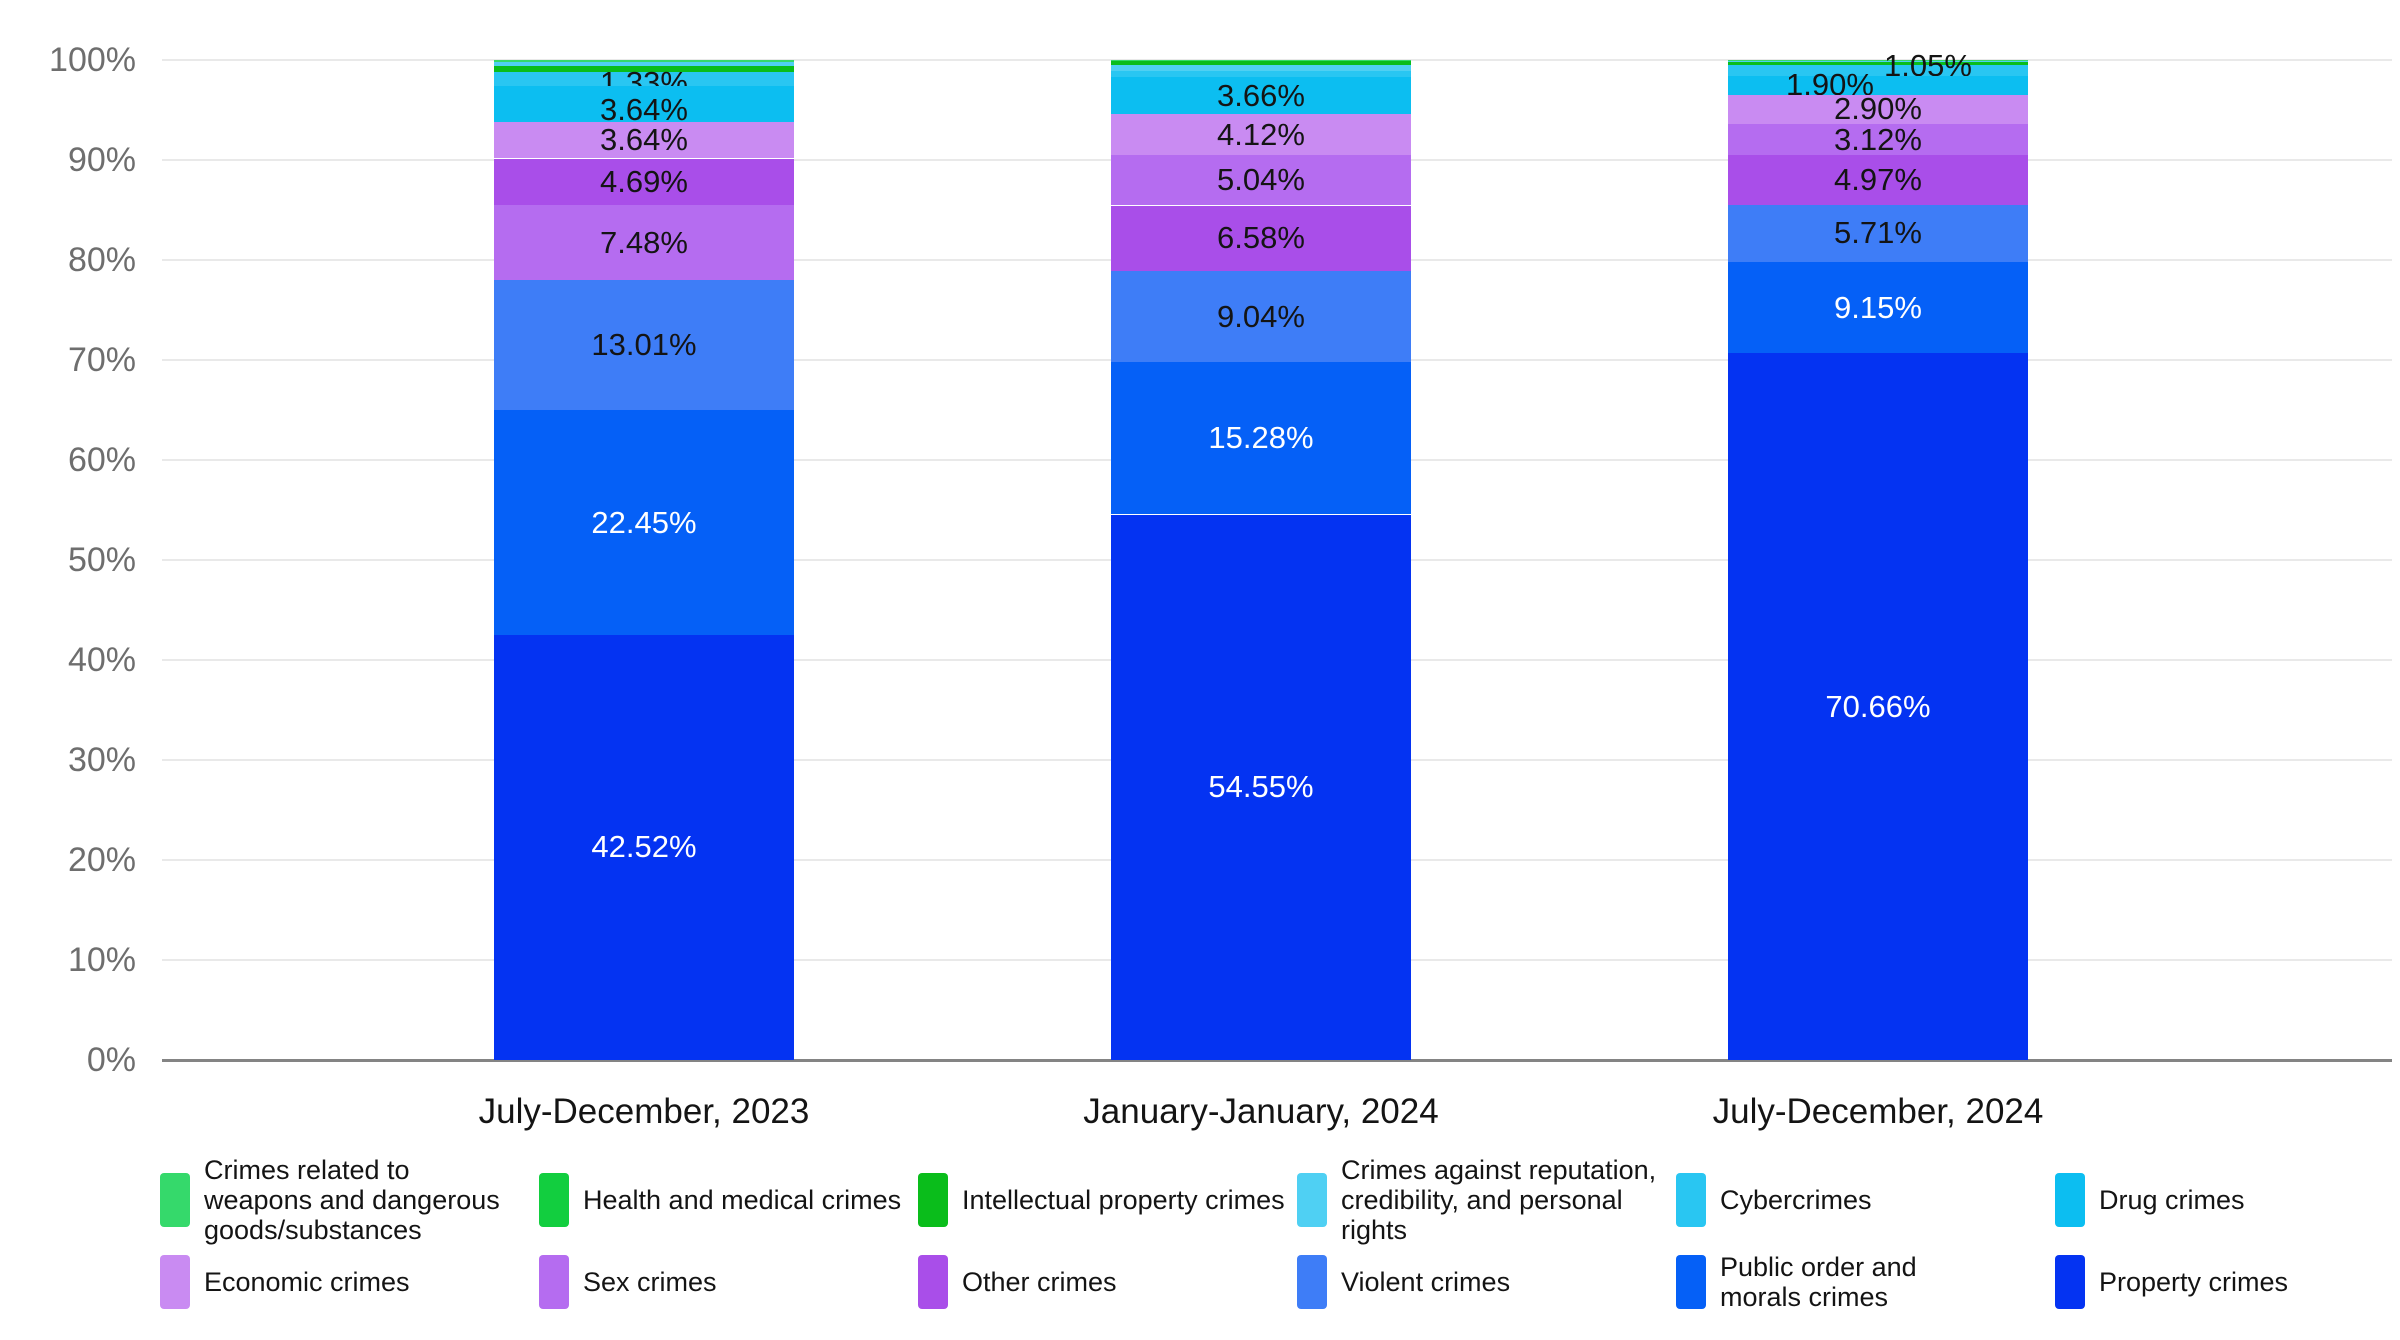  I want to click on segment-value-label: 3.66%, so click(1261, 95).